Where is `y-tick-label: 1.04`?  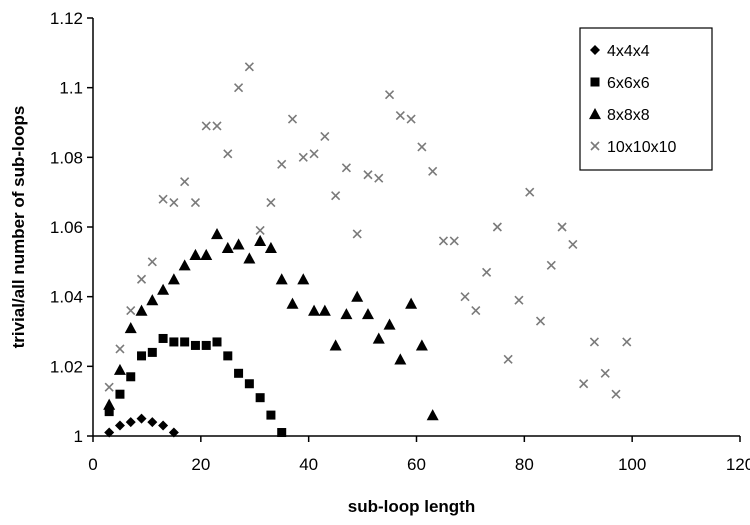 y-tick-label: 1.04 is located at coordinates (66, 297).